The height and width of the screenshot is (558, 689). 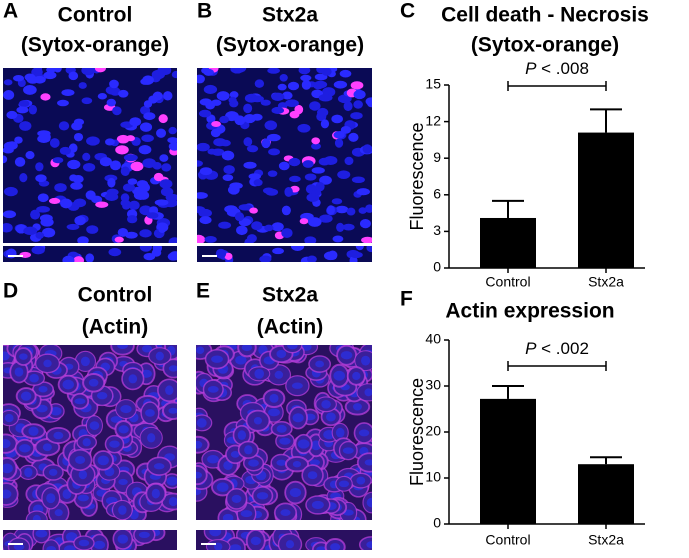 What do you see at coordinates (90, 432) in the screenshot?
I see `micrograph` at bounding box center [90, 432].